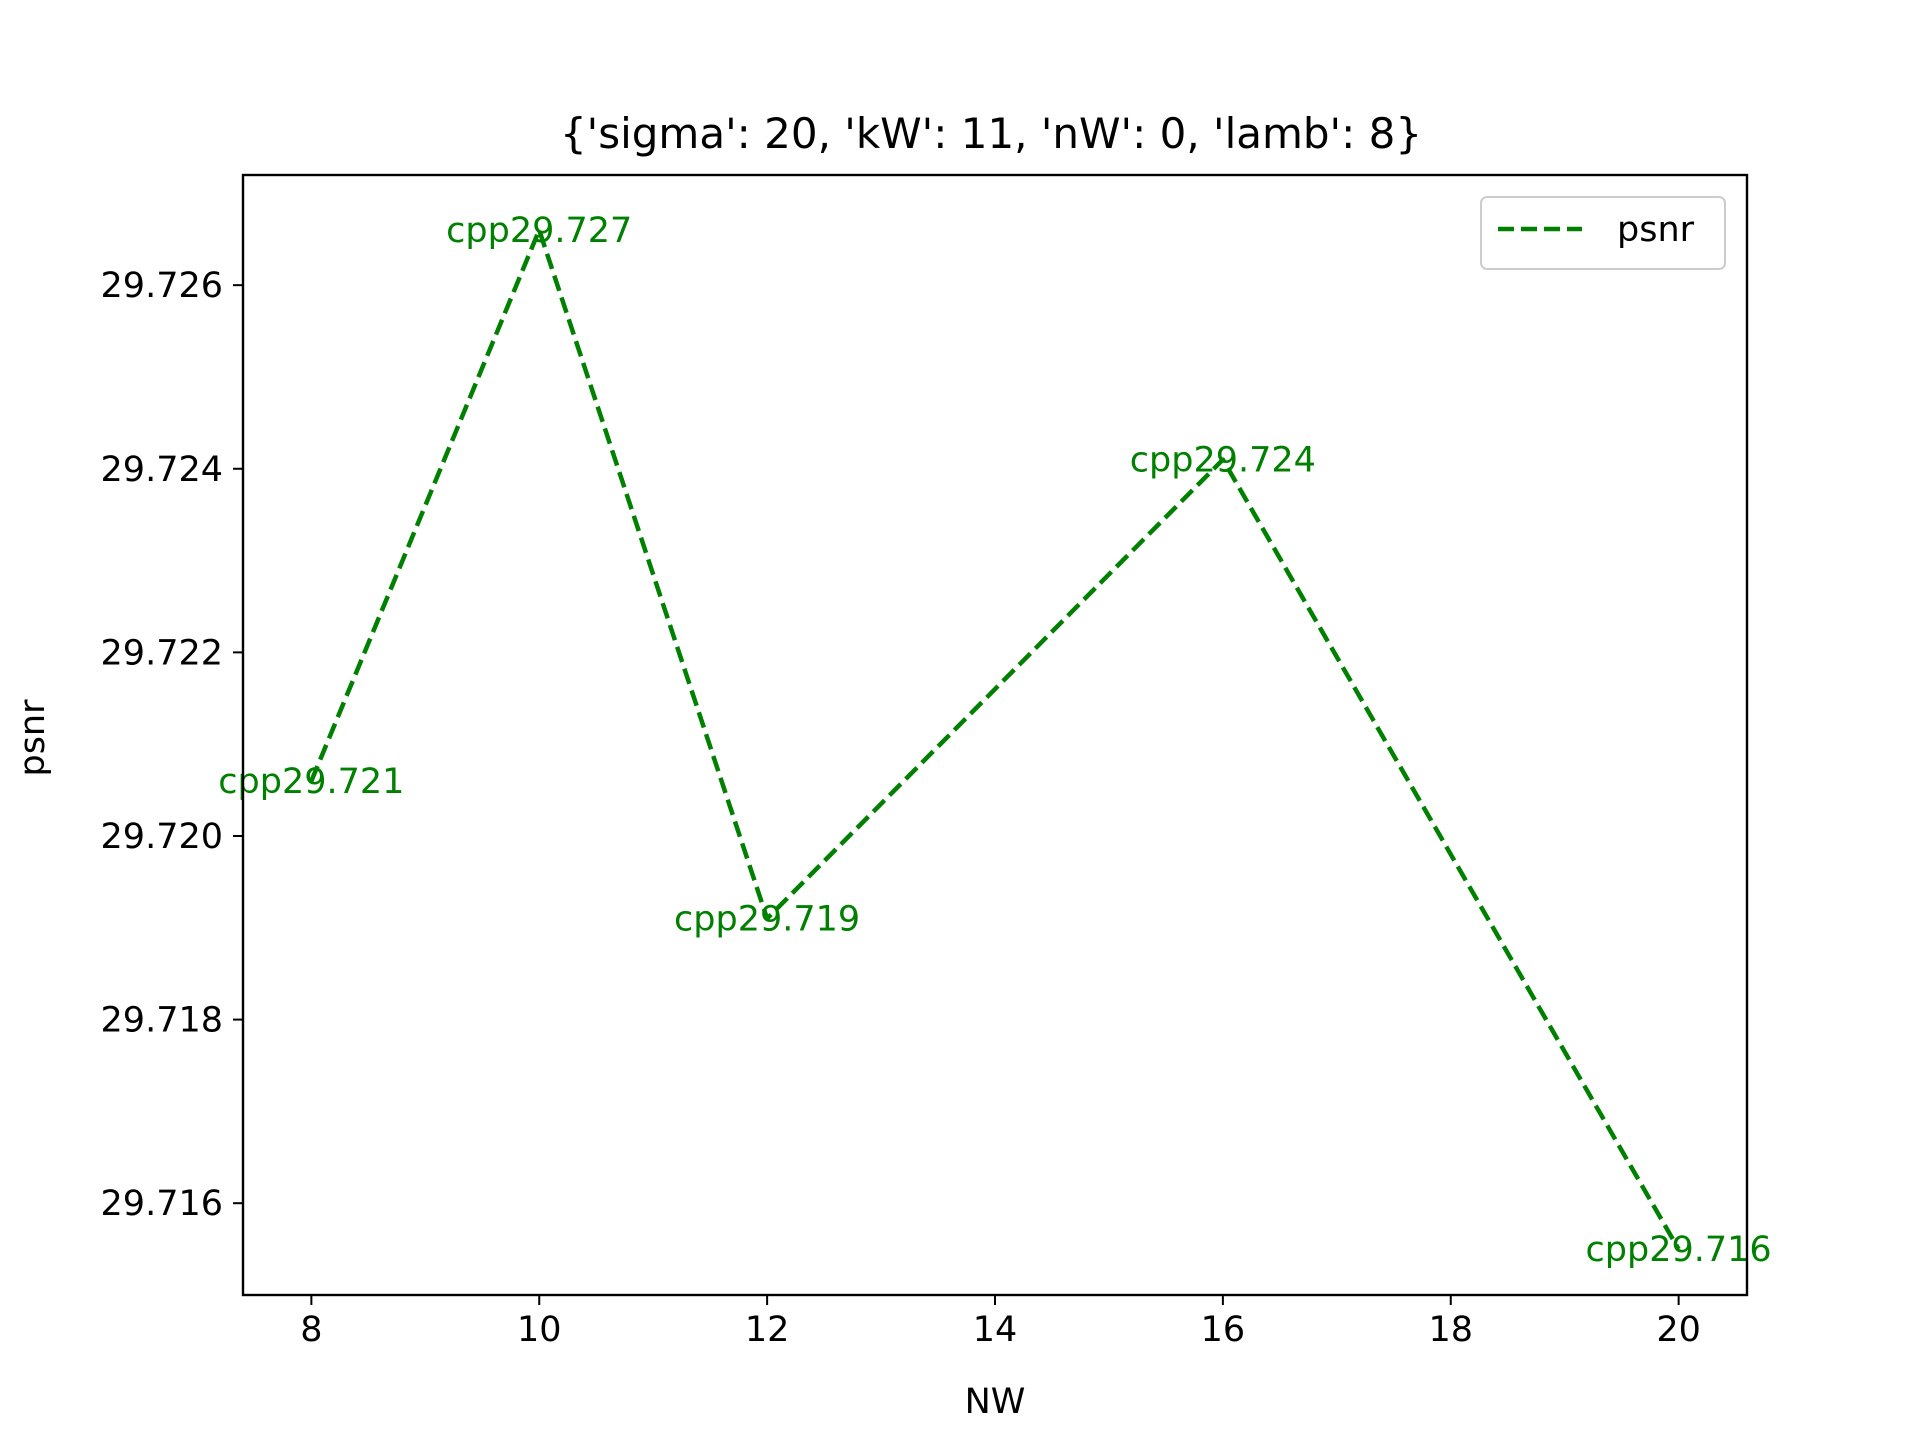 Image resolution: width=1920 pixels, height=1440 pixels. What do you see at coordinates (539, 231) in the screenshot?
I see `data-label: cpp29.727` at bounding box center [539, 231].